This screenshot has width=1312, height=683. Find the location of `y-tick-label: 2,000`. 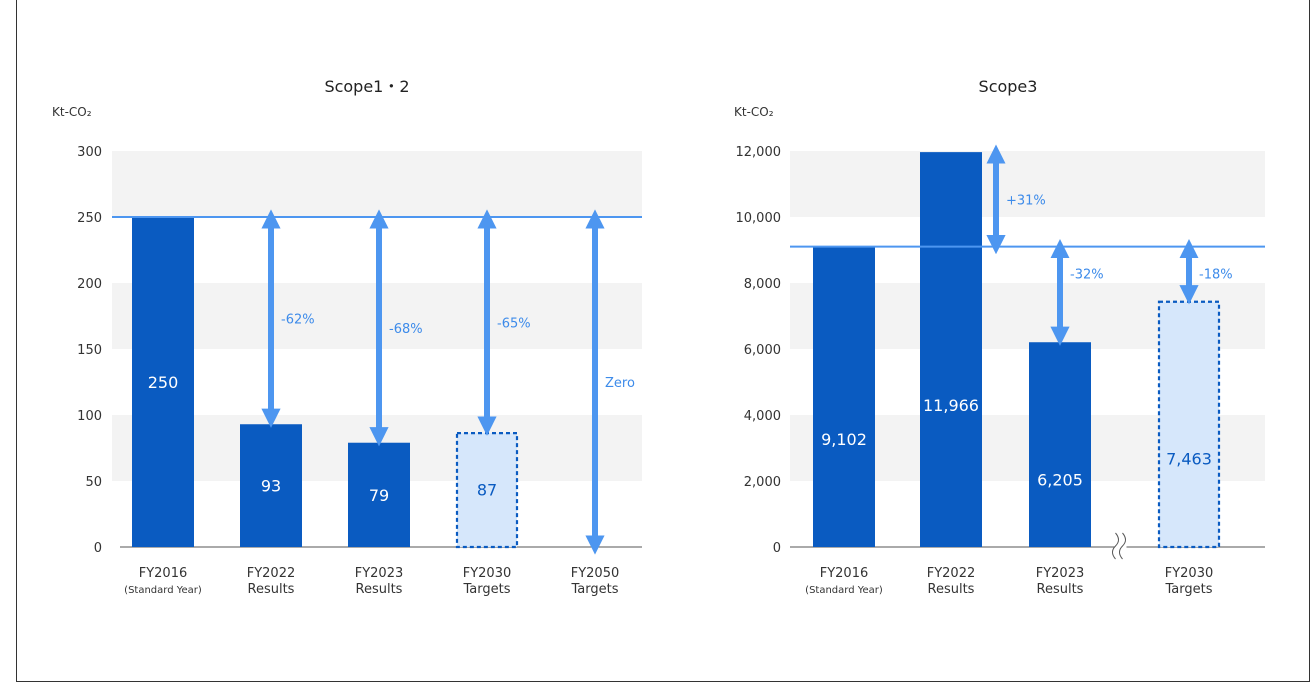

y-tick-label: 2,000 is located at coordinates (762, 482).